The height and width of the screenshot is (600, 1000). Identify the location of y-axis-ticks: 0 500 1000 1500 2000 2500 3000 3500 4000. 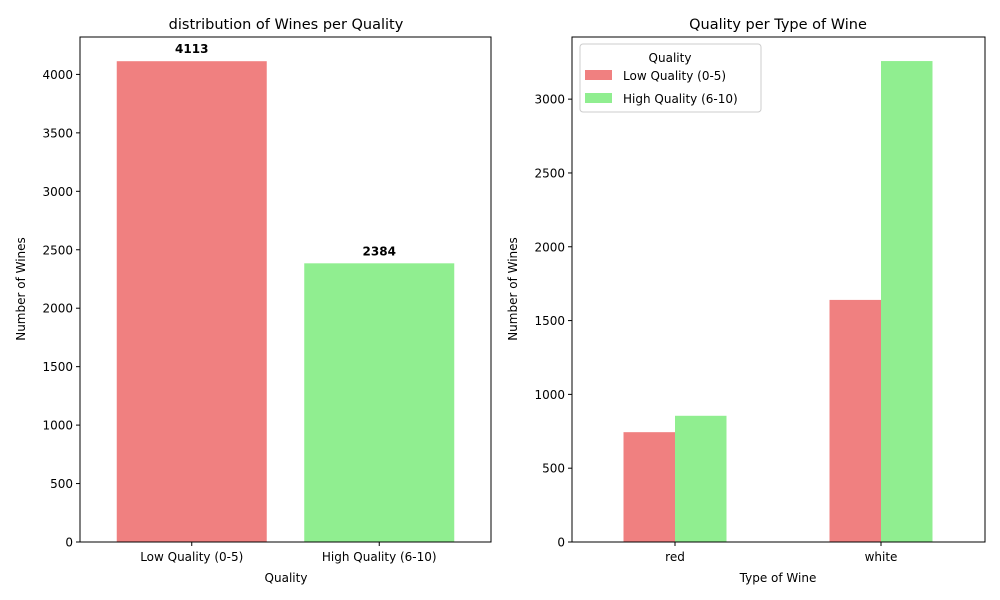
(61, 309).